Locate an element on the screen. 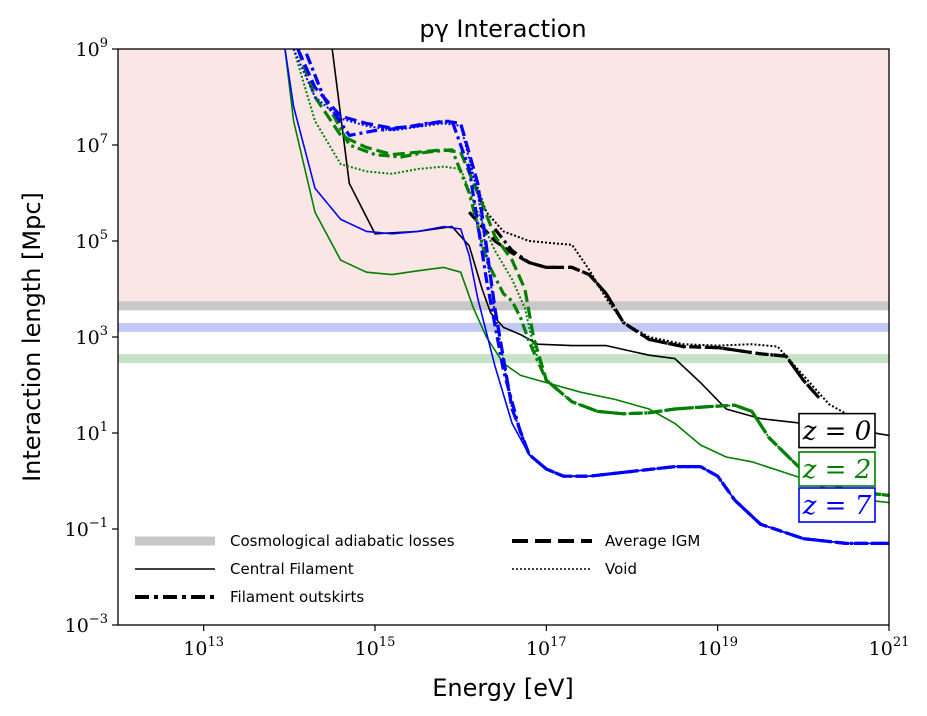 Image resolution: width=927 pixels, height=716 pixels. y-tick-label: 10³ is located at coordinates (92, 336).